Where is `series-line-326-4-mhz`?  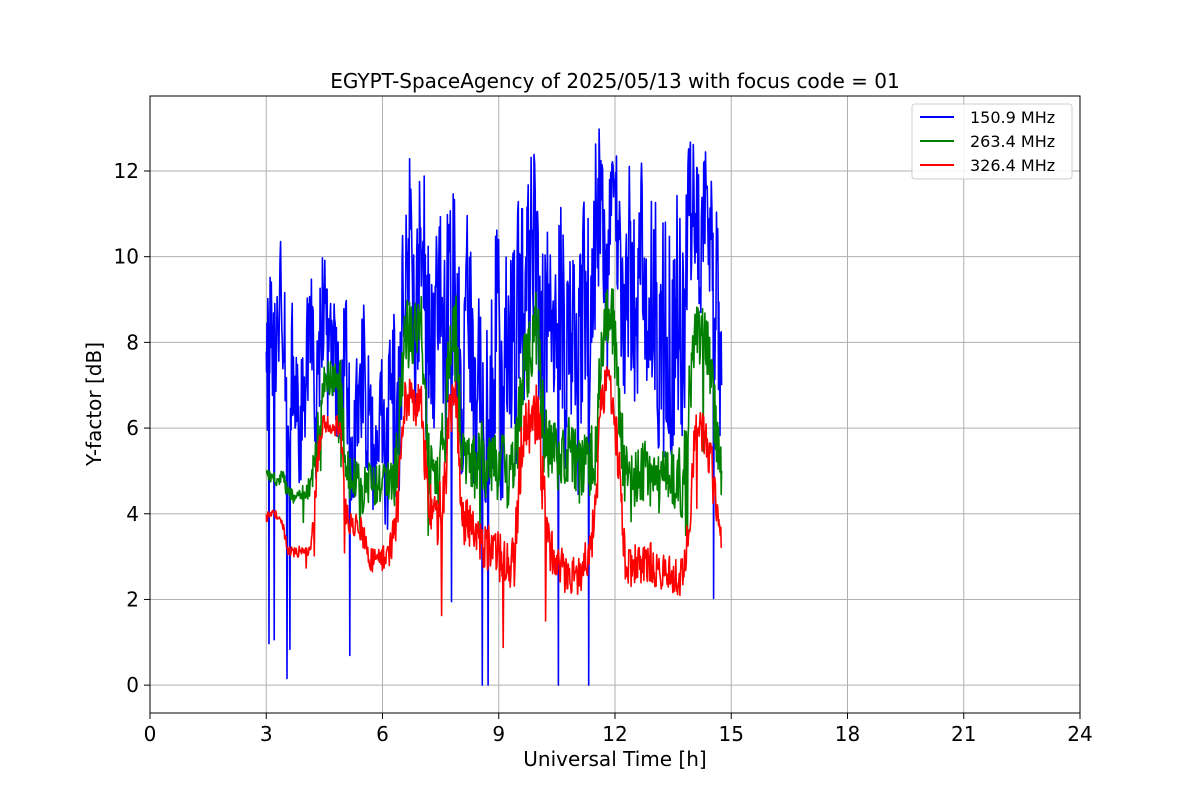
series-line-326-4-mhz is located at coordinates (494, 507).